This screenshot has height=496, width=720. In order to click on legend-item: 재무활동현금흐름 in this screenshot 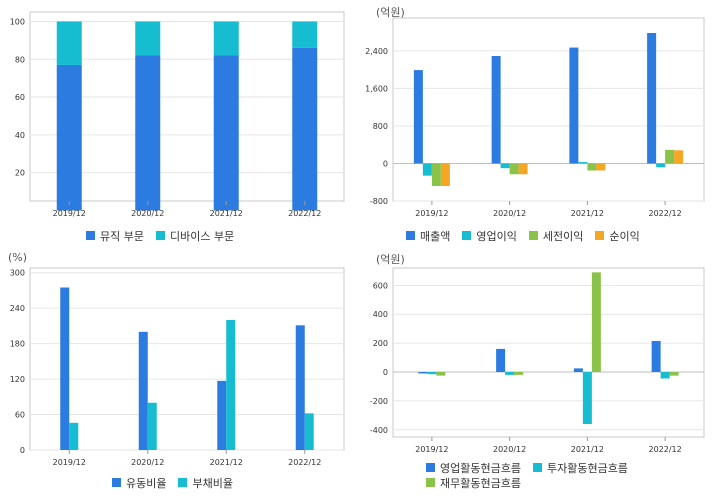, I will do `click(473, 482)`.